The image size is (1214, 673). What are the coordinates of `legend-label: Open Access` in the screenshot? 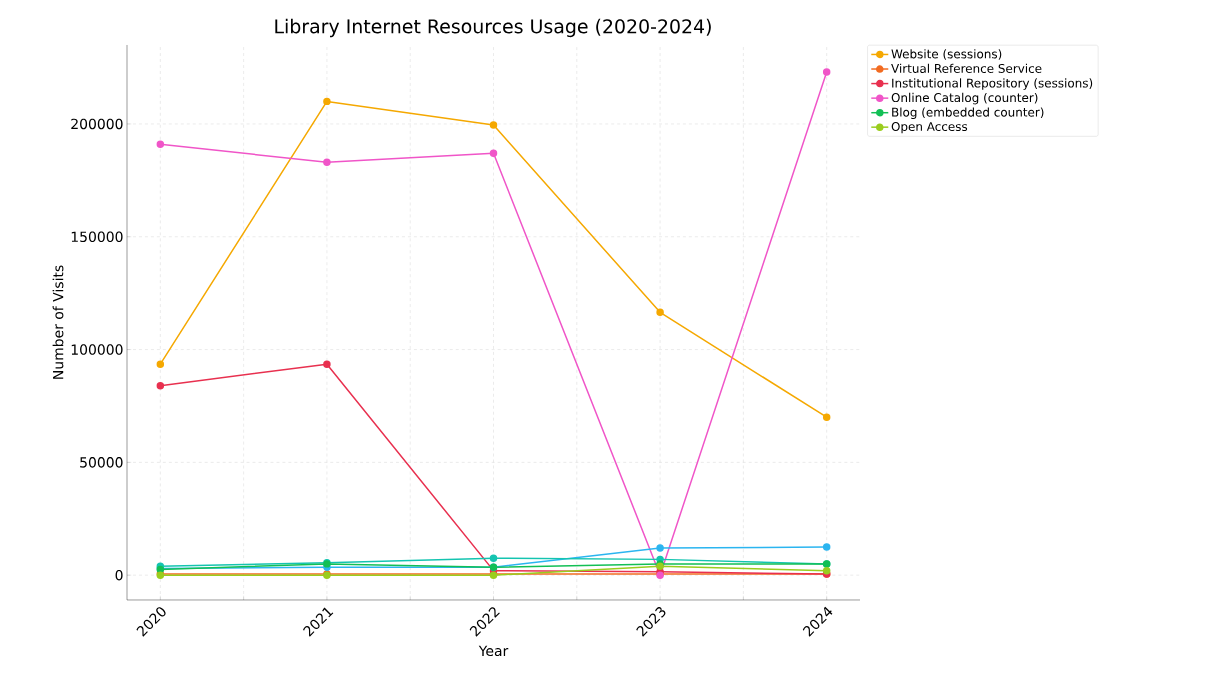 It's located at (929, 127).